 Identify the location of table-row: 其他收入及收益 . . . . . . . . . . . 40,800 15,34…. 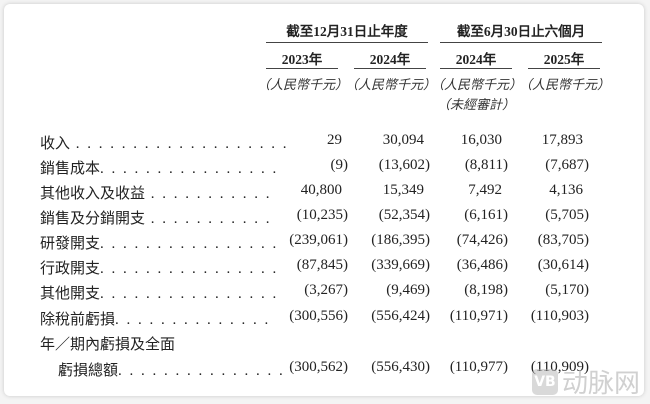
(324, 193).